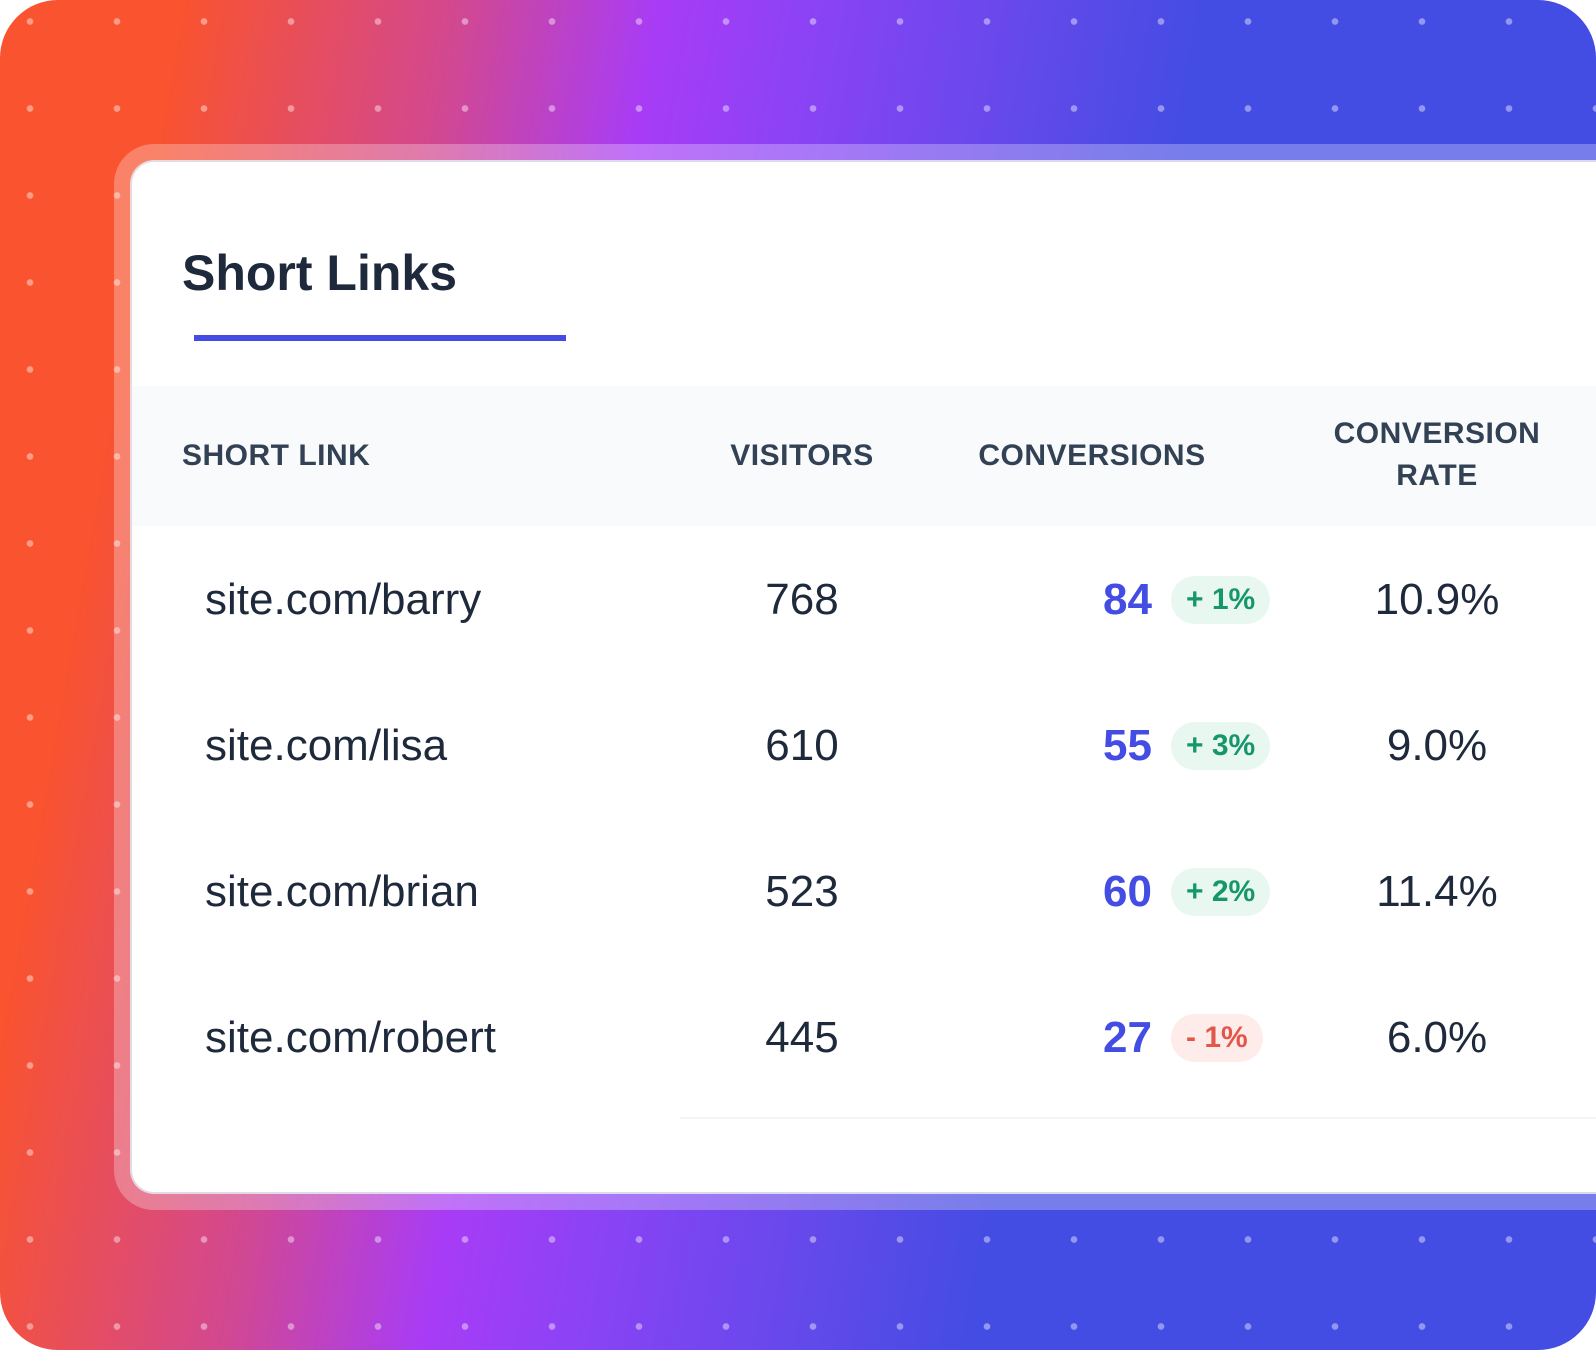 The width and height of the screenshot is (1596, 1350). I want to click on column-header-short-link: SHORT LINK, so click(276, 455).